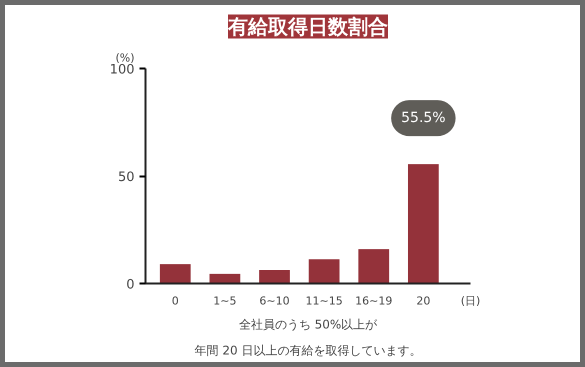 The height and width of the screenshot is (367, 585). What do you see at coordinates (125, 58) in the screenshot?
I see `y-axis-title: (%)` at bounding box center [125, 58].